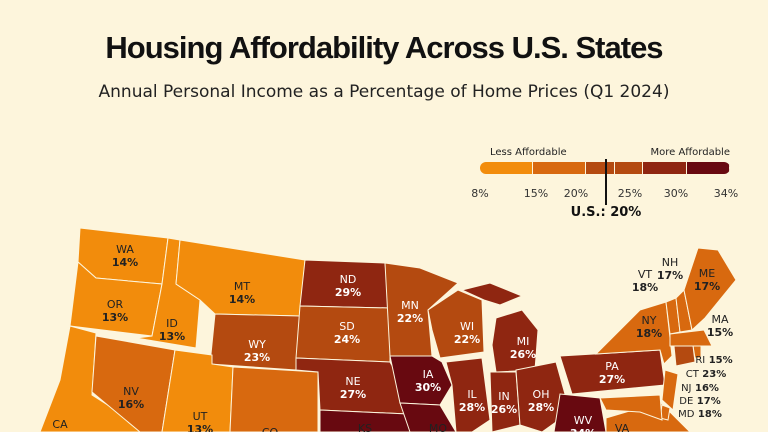  Describe the element at coordinates (700, 388) in the screenshot. I see `state-label-nj: NJ 16%` at that location.